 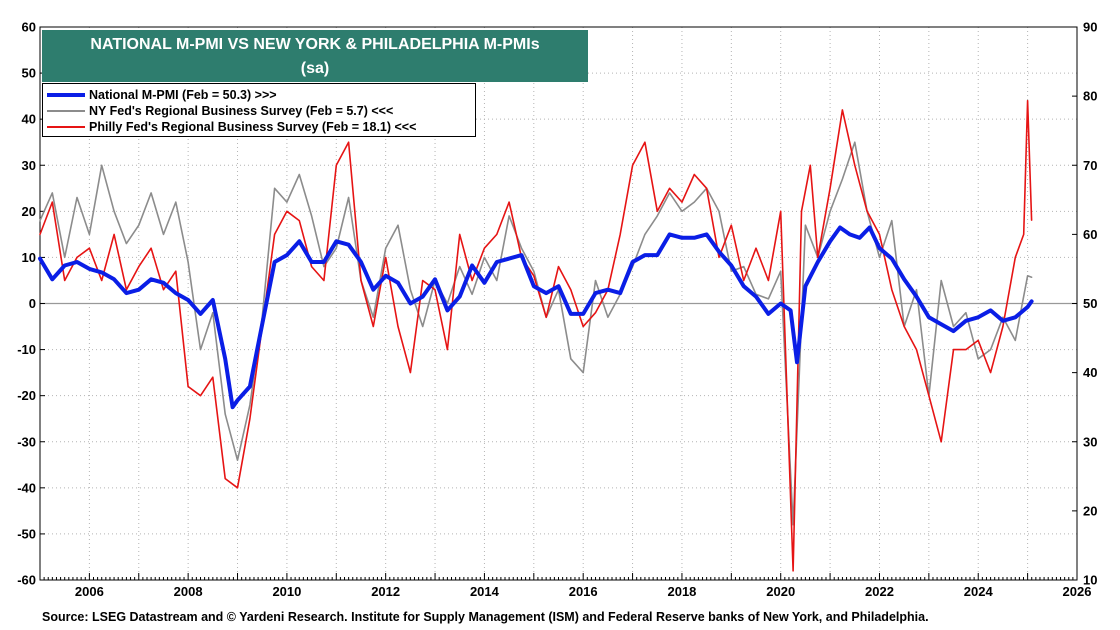 What do you see at coordinates (583, 591) in the screenshot?
I see `x-tick-label: 2016` at bounding box center [583, 591].